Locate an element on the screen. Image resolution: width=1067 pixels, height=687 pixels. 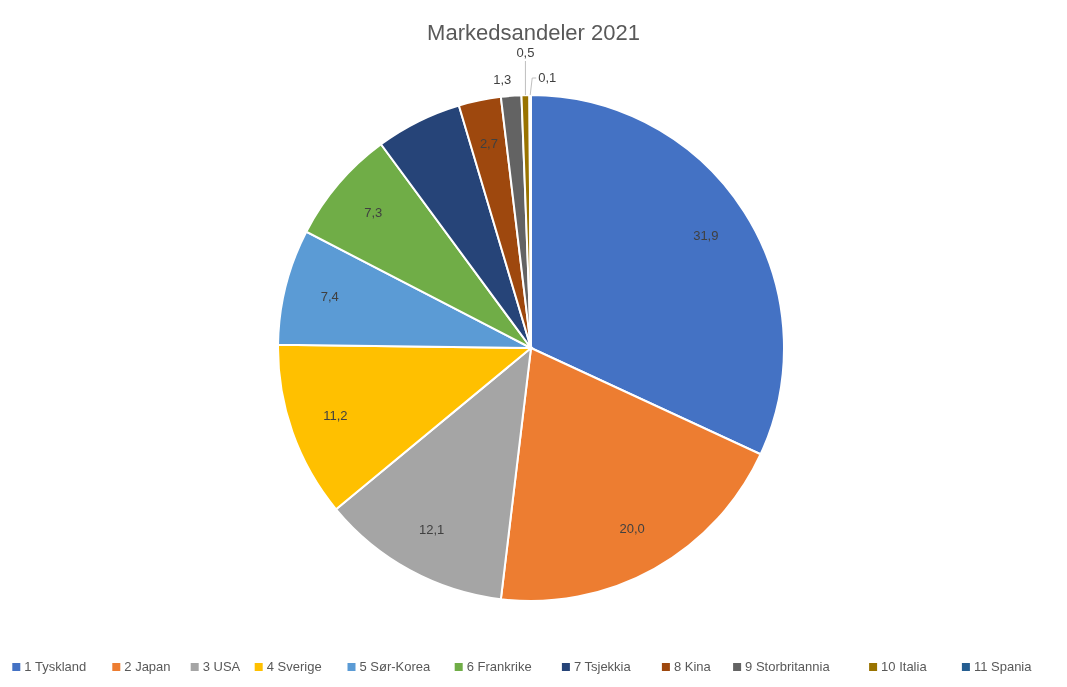
data-label: 31,9 is located at coordinates (706, 235).